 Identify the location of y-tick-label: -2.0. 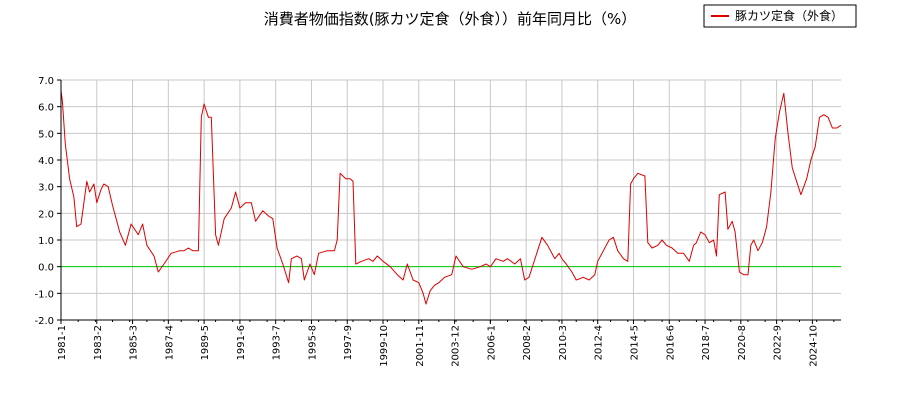
(44, 321).